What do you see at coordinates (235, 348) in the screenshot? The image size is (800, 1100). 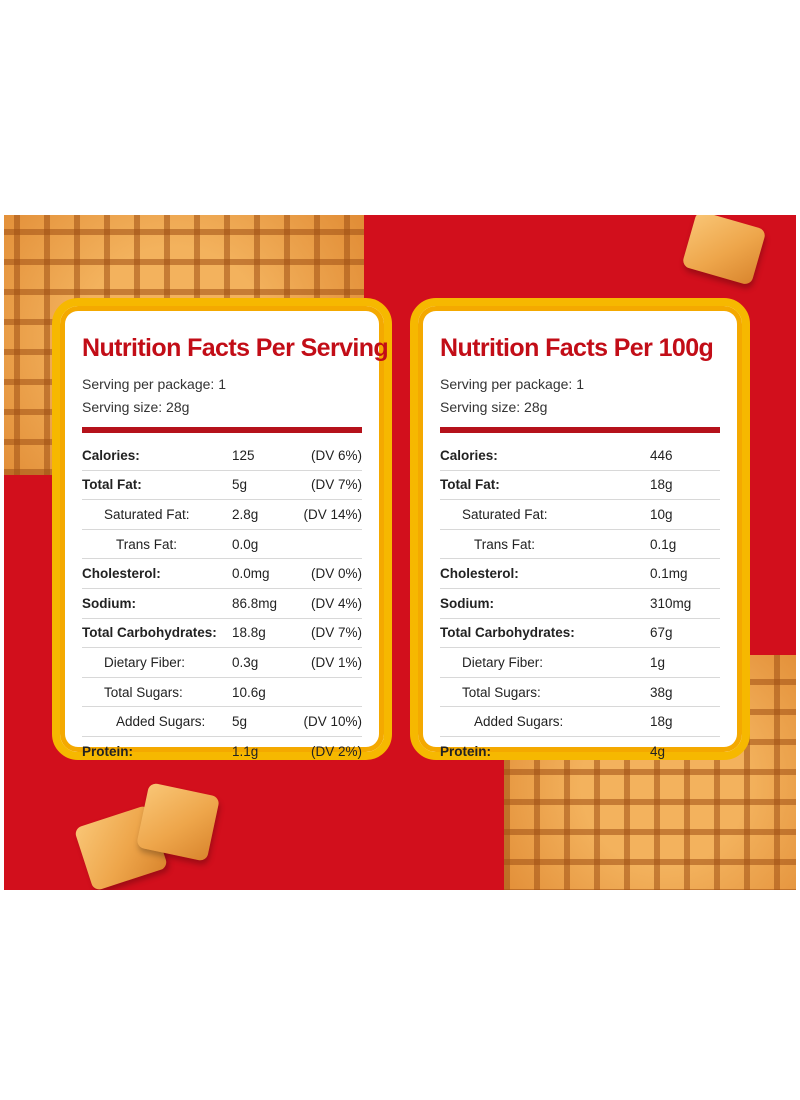 I see `card-title: Nutrition Facts Per Serving` at bounding box center [235, 348].